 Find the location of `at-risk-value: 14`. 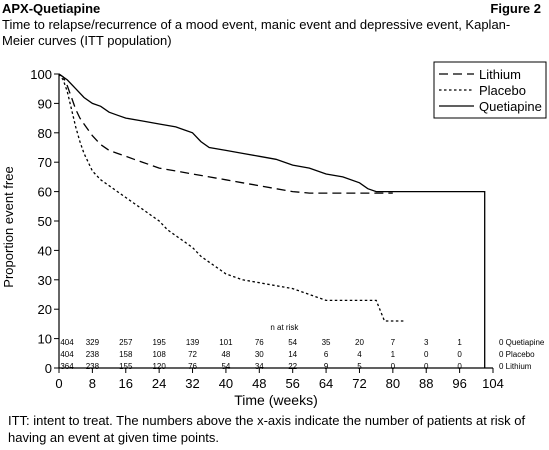

at-risk-value: 14 is located at coordinates (292, 354).